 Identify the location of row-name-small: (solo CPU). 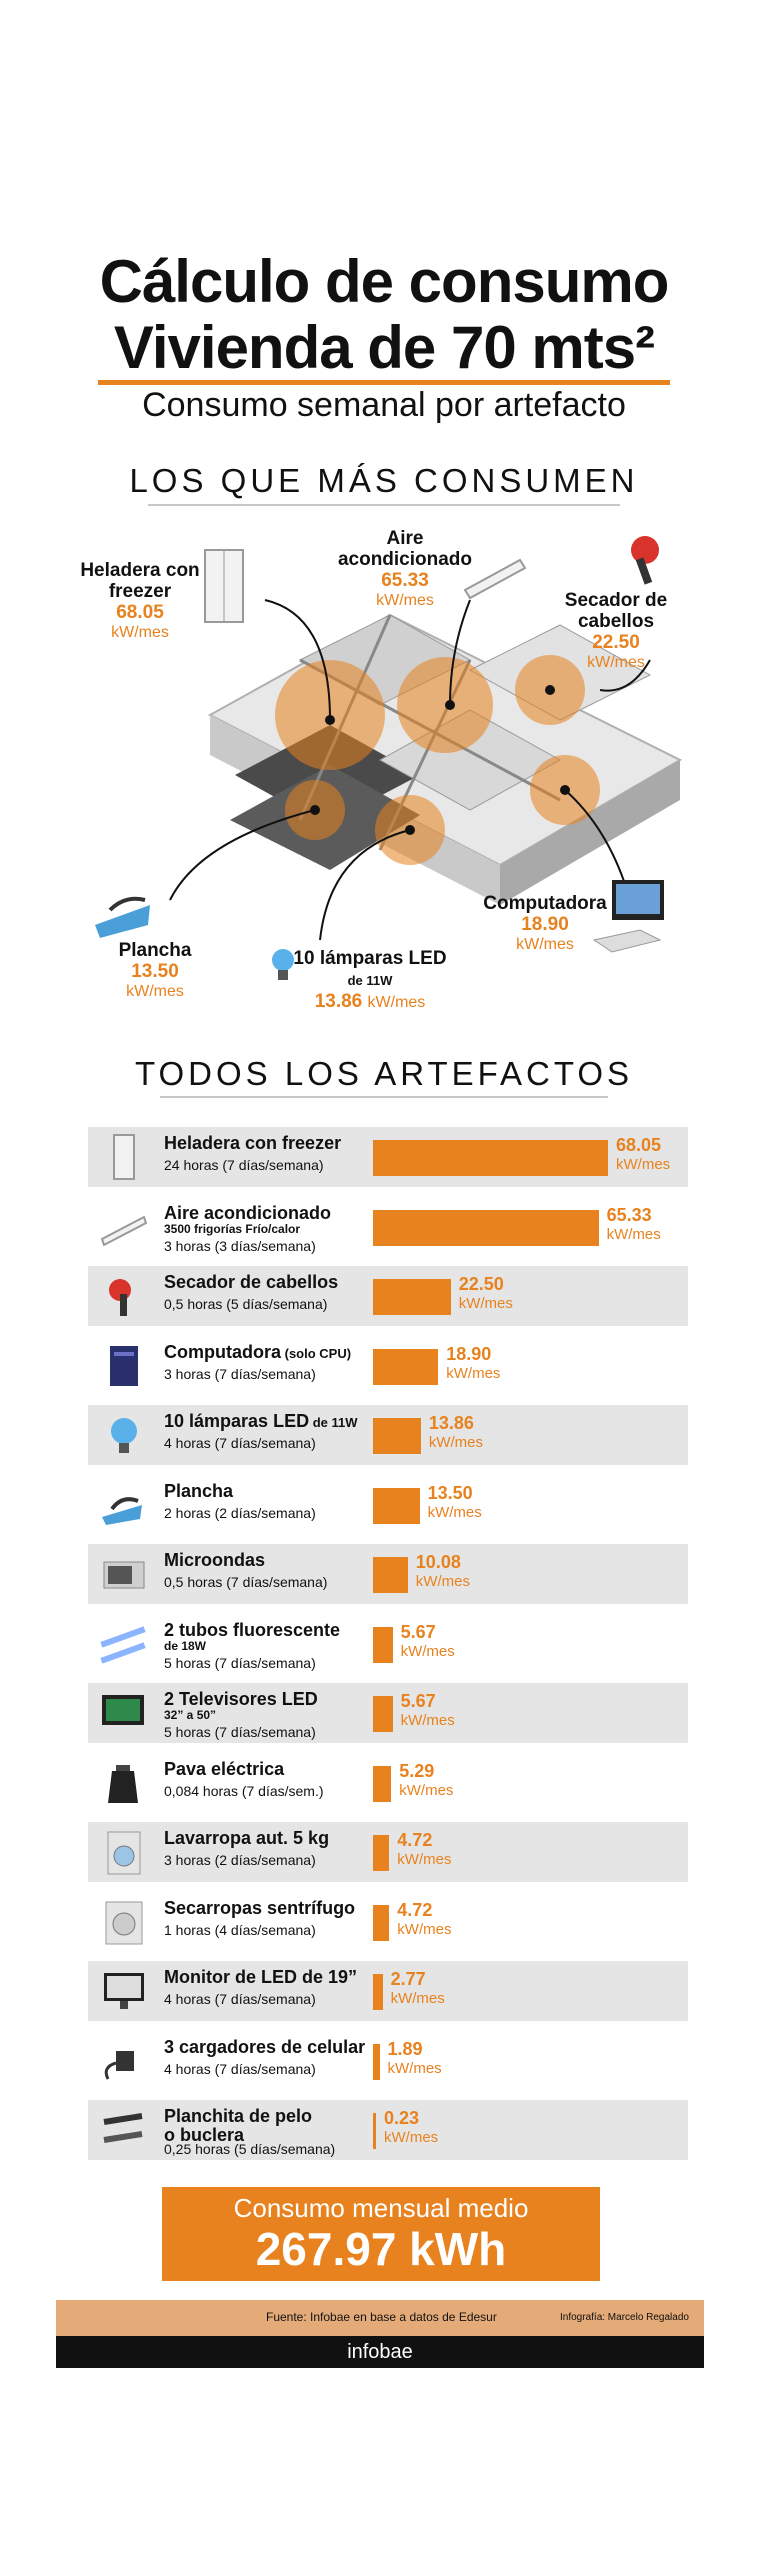
(316, 1353).